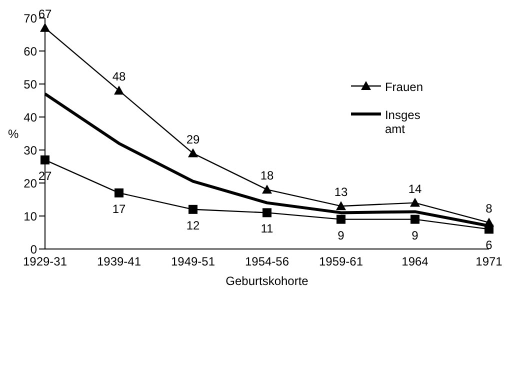 The image size is (513, 367). What do you see at coordinates (193, 225) in the screenshot?
I see `data-label: 12` at bounding box center [193, 225].